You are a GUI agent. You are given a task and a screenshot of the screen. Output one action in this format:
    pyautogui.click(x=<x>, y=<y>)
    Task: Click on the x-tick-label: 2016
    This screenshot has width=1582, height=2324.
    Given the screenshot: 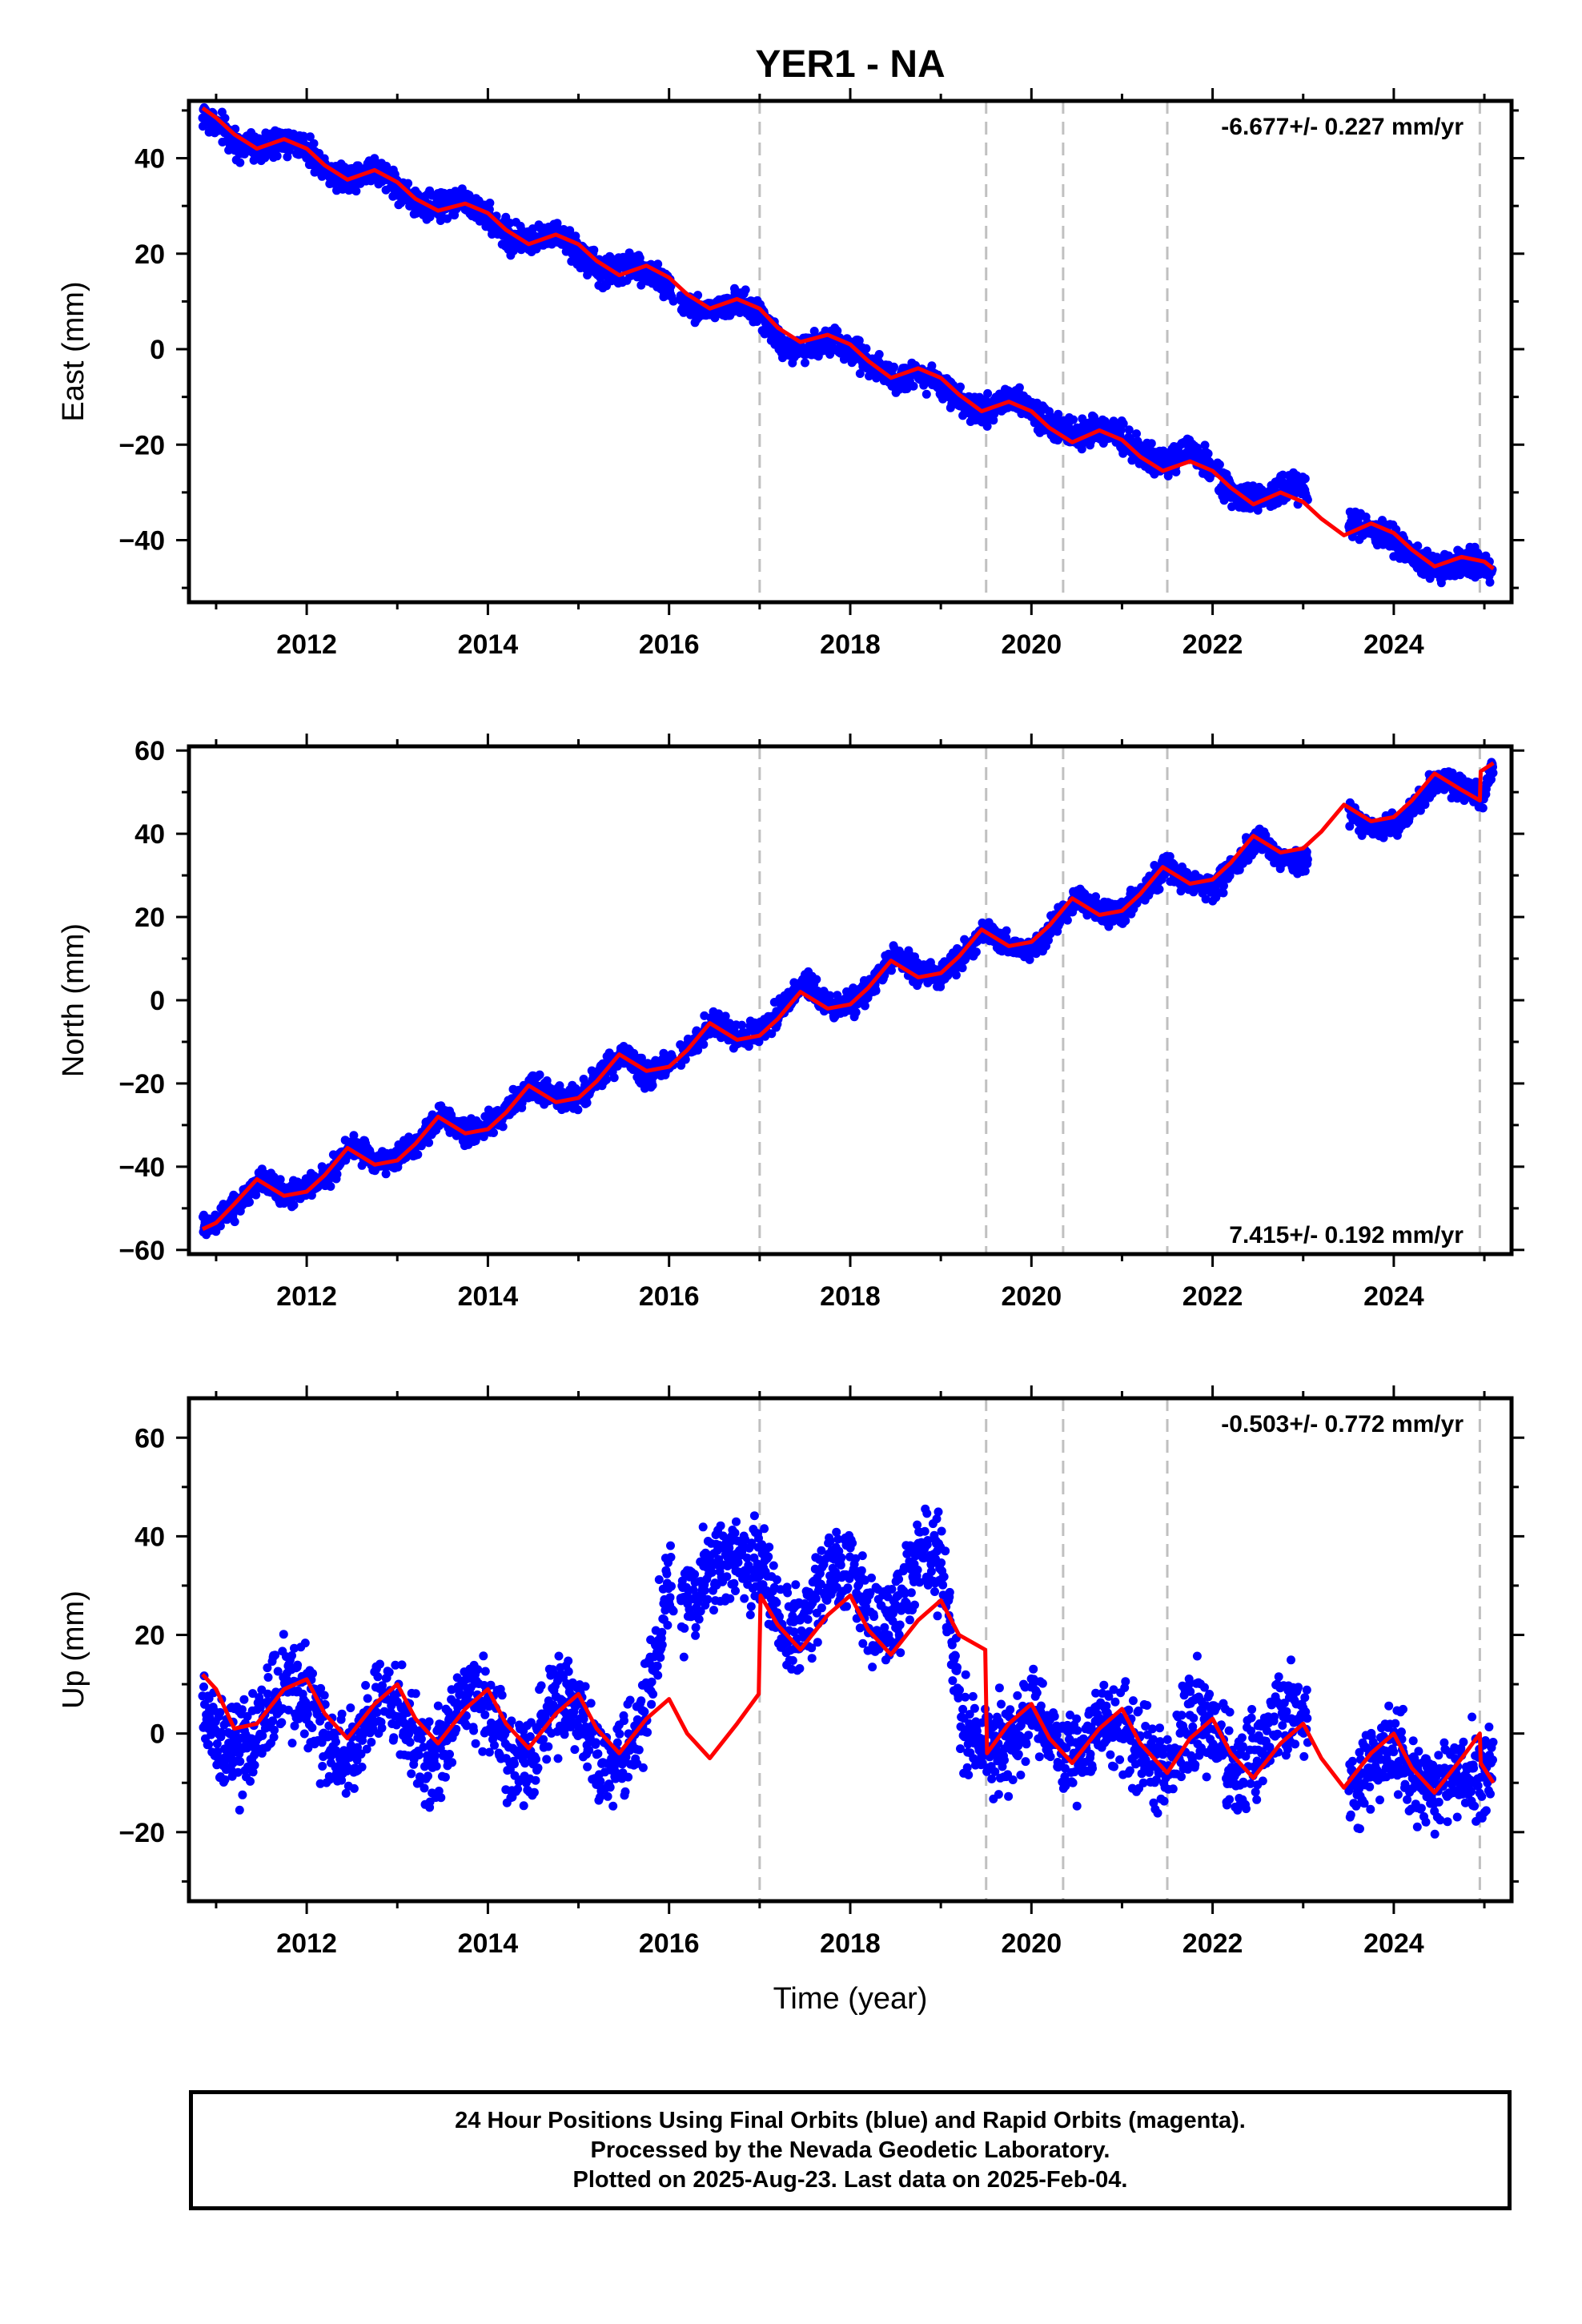 What is the action you would take?
    pyautogui.click(x=670, y=644)
    